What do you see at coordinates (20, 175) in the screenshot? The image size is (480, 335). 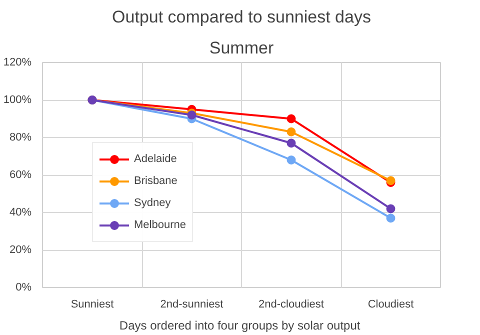 I see `y-tick-label: 60%` at bounding box center [20, 175].